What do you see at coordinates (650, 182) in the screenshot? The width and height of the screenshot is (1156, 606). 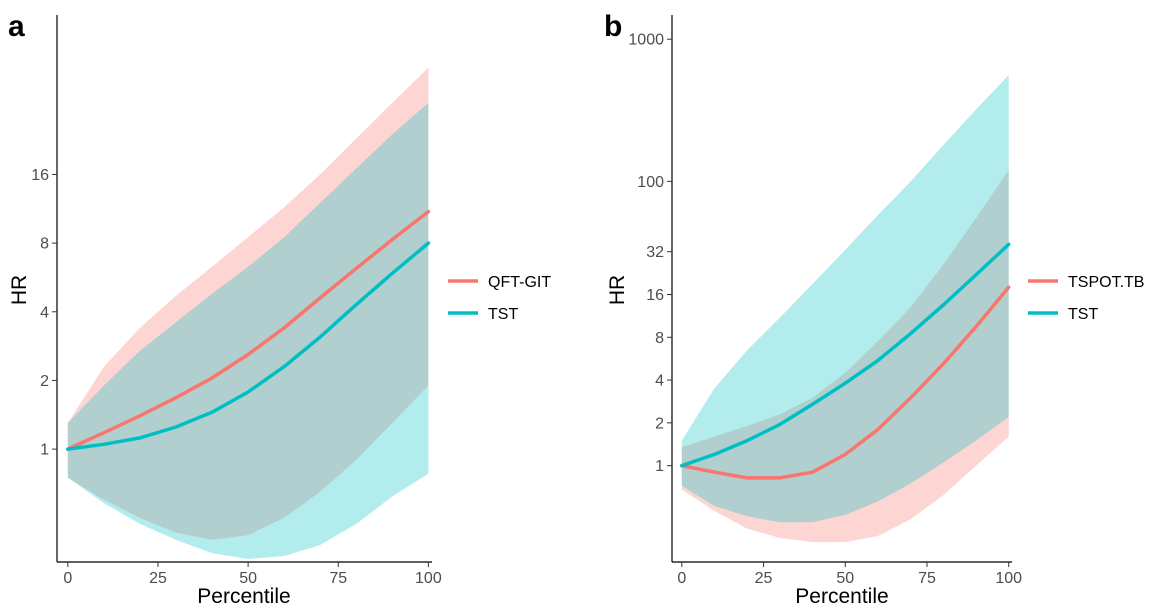 I see `y-tick-label: 100` at bounding box center [650, 182].